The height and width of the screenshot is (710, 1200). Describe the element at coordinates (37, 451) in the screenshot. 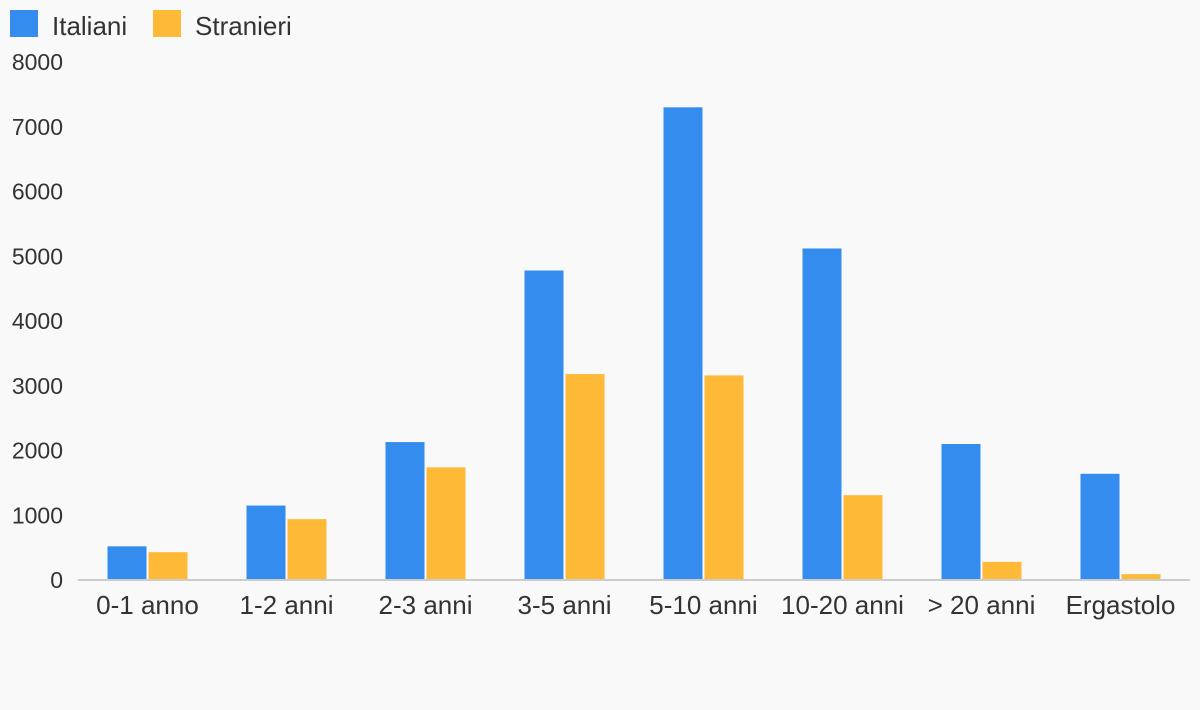

I see `y-tick-label: 2000` at that location.